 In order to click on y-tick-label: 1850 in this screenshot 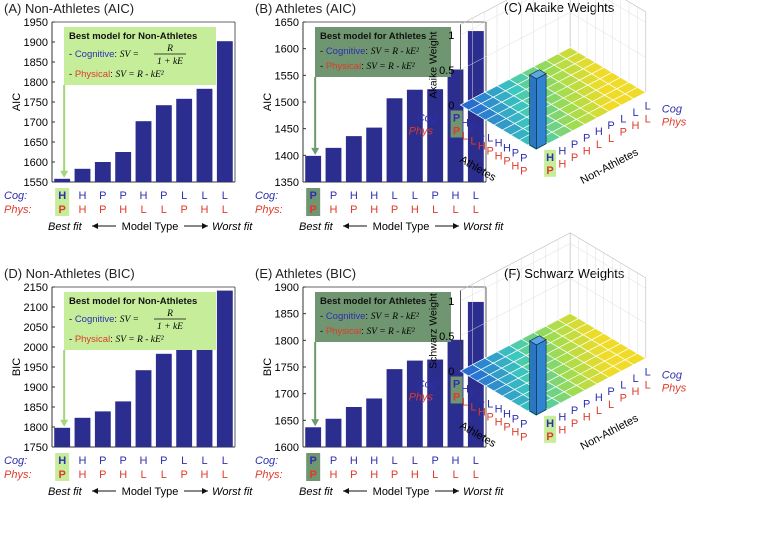, I will do `click(36, 408)`.